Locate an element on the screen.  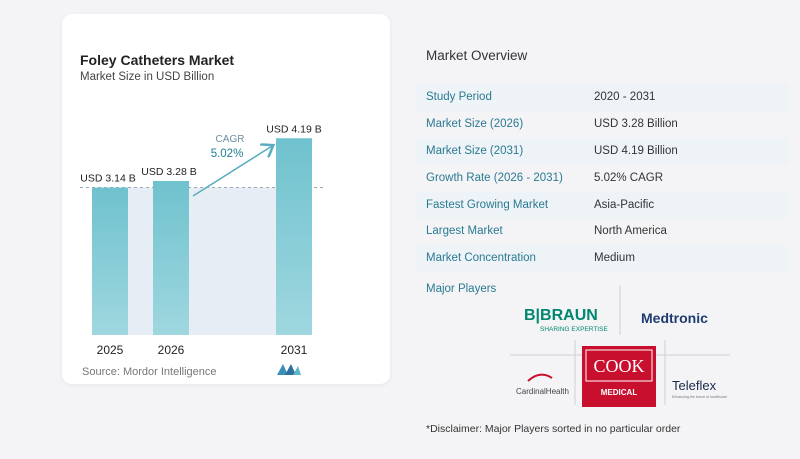
cook-logo-sub: MEDICAL is located at coordinates (619, 392).